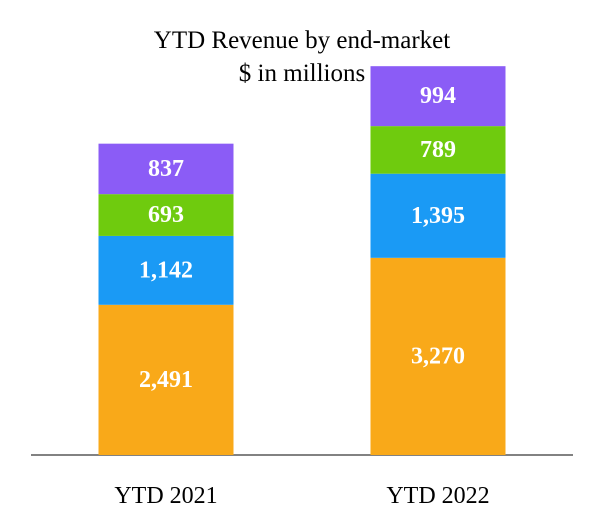 The width and height of the screenshot is (604, 532). Describe the element at coordinates (165, 496) in the screenshot. I see `category-label: YTD 2021` at that location.